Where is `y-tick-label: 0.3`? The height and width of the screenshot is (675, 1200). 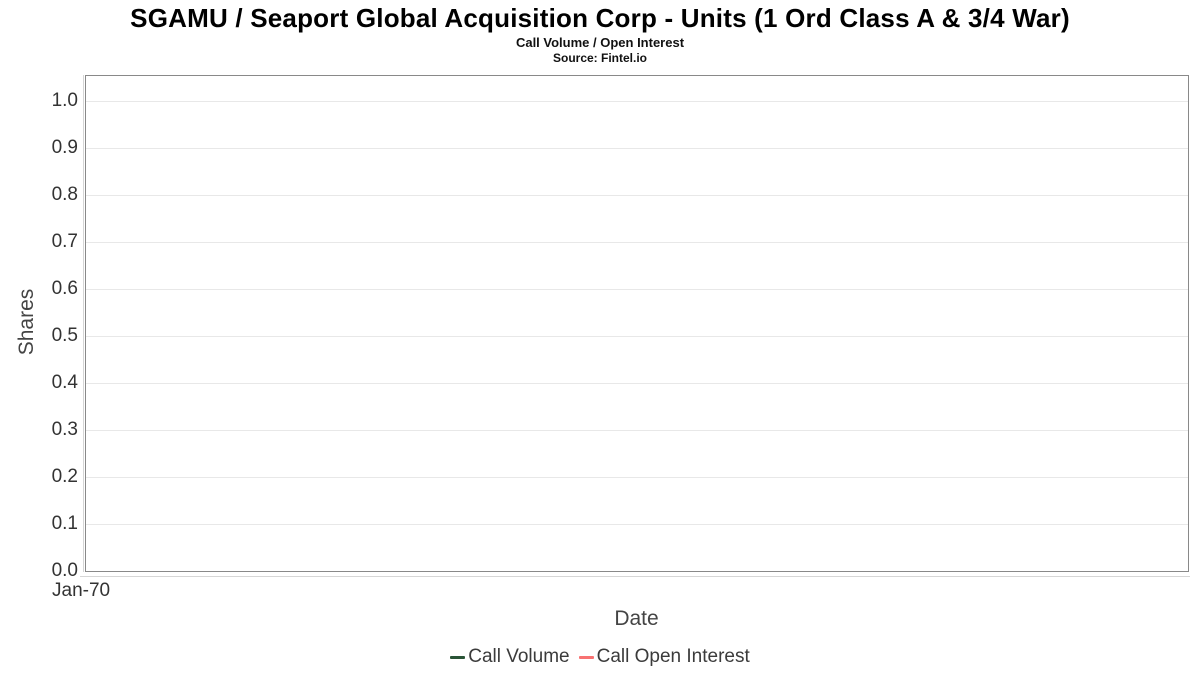 y-tick-label: 0.3 is located at coordinates (64, 429).